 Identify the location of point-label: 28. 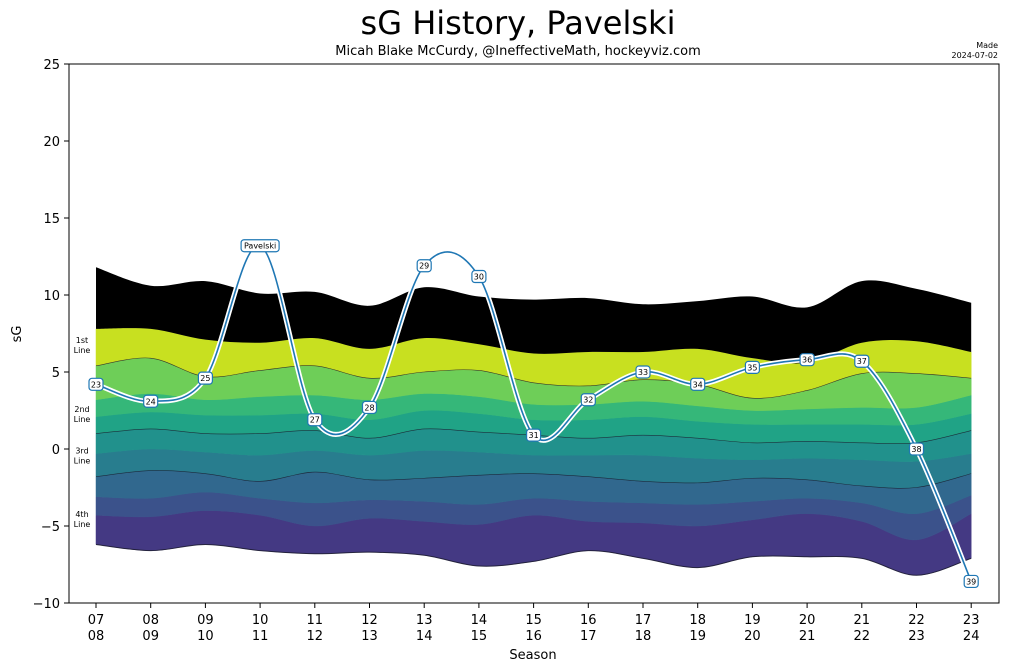
(369, 407).